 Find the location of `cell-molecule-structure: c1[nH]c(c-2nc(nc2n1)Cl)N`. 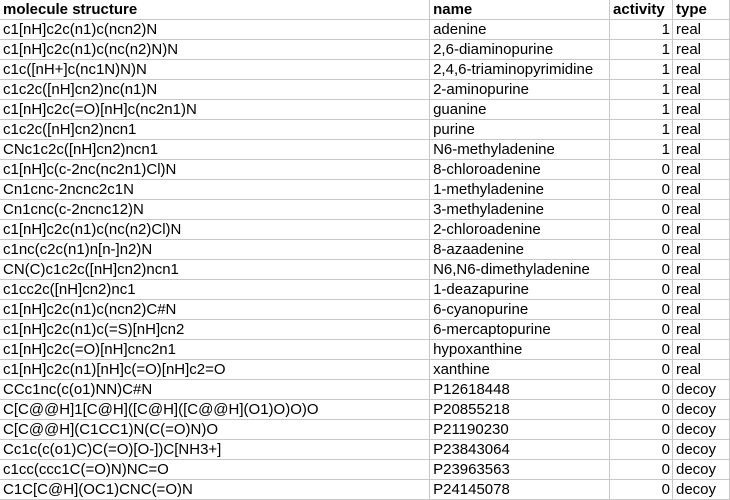

cell-molecule-structure: c1[nH]c(c-2nc(nc2n1)Cl)N is located at coordinates (215, 169).